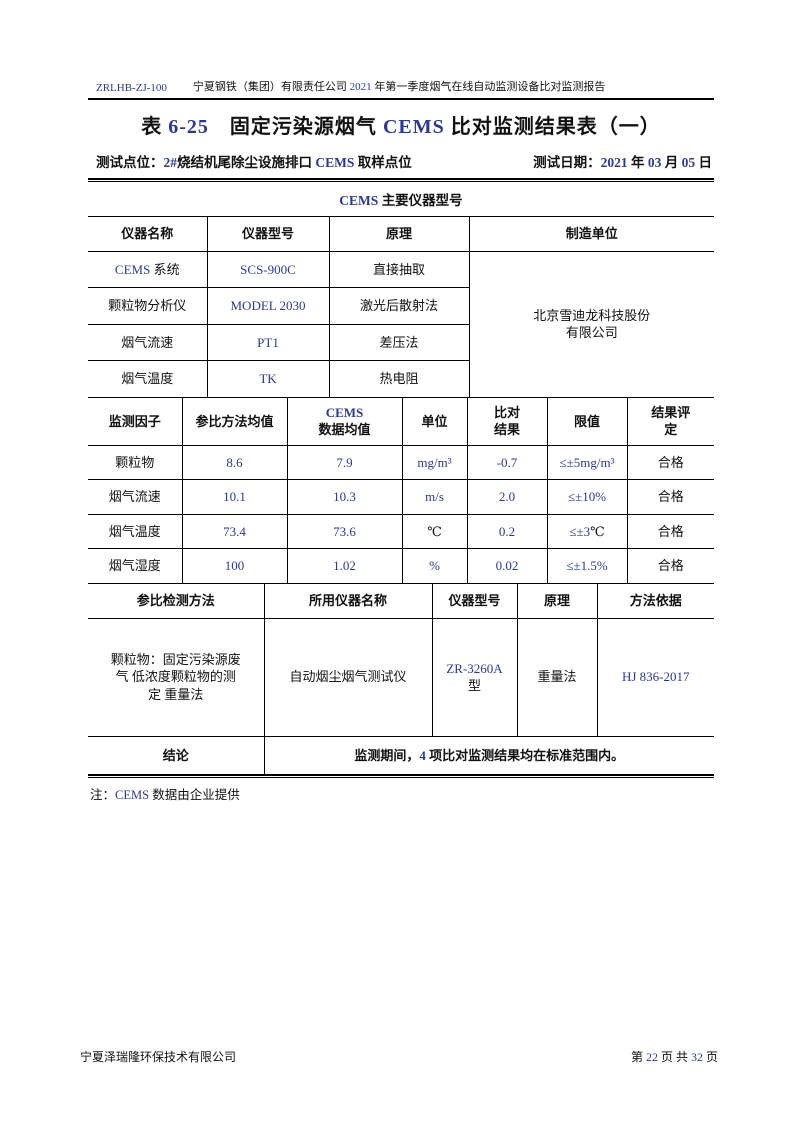 The width and height of the screenshot is (794, 1123). Describe the element at coordinates (234, 462) in the screenshot. I see `reference-mean-cell: 8.6` at that location.